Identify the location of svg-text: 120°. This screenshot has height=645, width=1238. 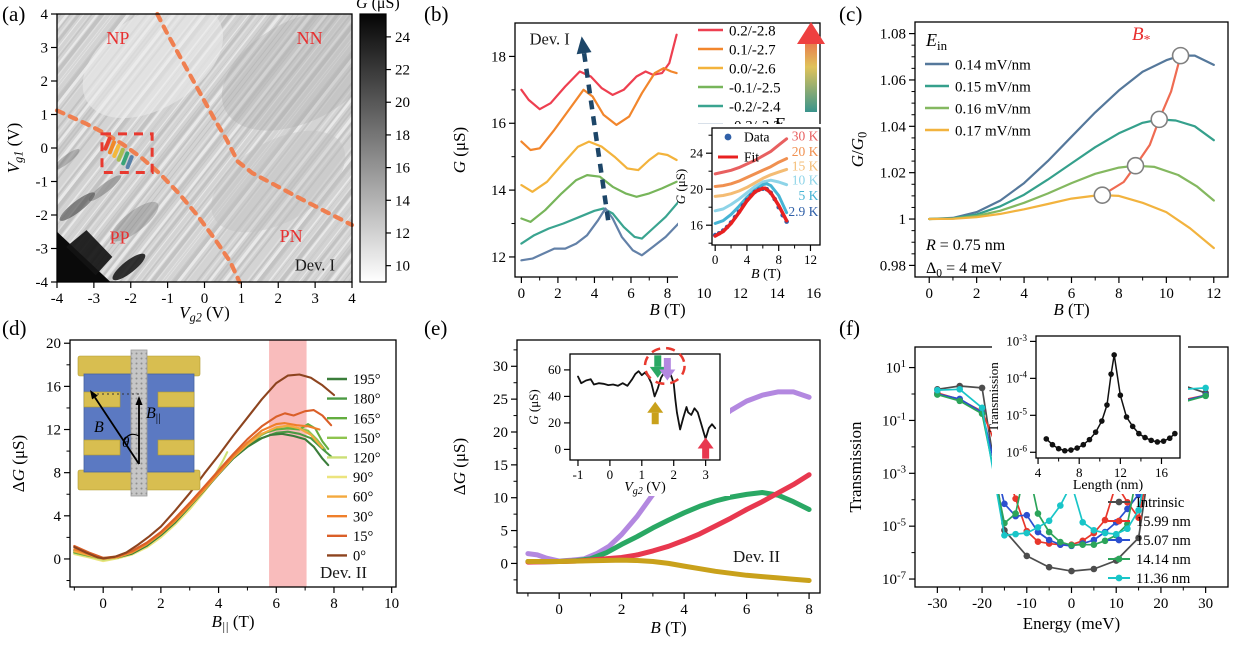
(367, 458).